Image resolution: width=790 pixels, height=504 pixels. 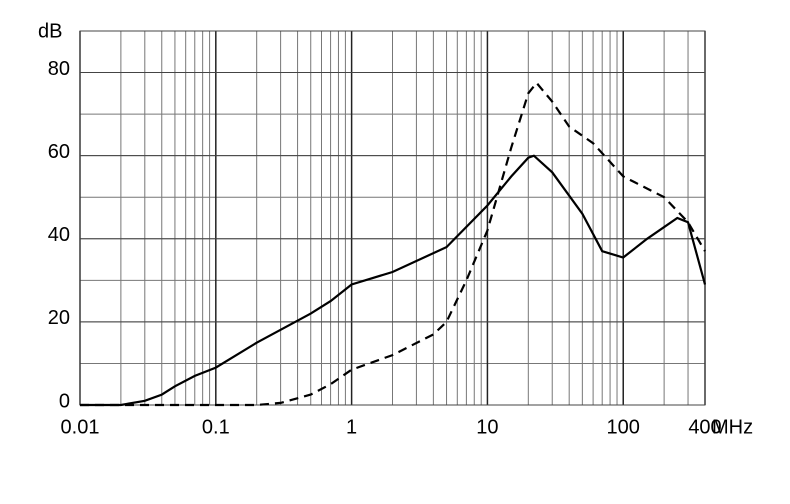 What do you see at coordinates (487, 427) in the screenshot?
I see `x-tick-label: 10` at bounding box center [487, 427].